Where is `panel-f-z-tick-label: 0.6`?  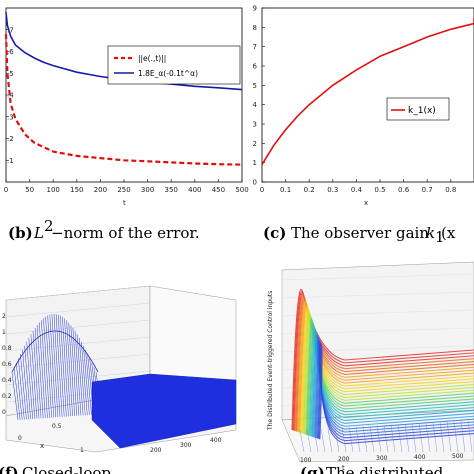
panel-f-z-tick-label: 0.6 is located at coordinates (7, 364).